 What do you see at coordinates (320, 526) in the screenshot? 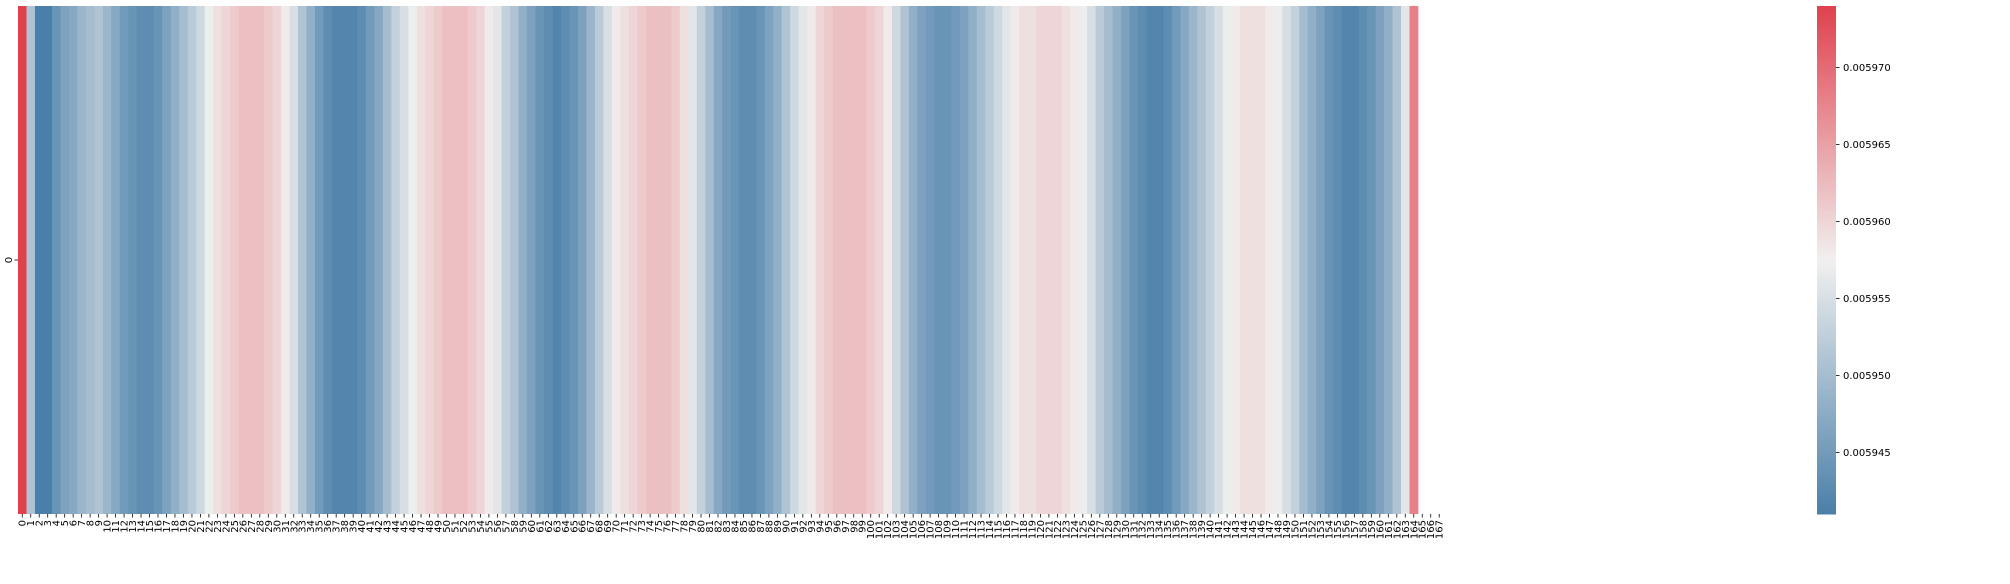
I see `x-tick-label: 35` at bounding box center [320, 526].